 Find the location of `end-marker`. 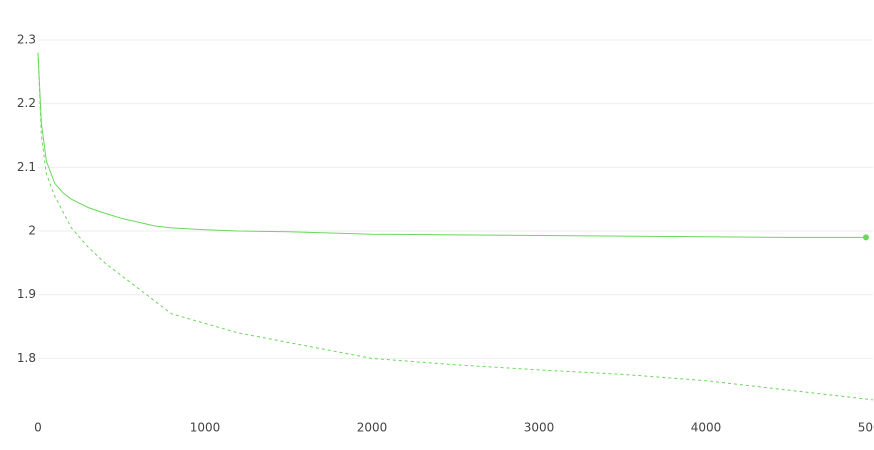

end-marker is located at coordinates (865, 237).